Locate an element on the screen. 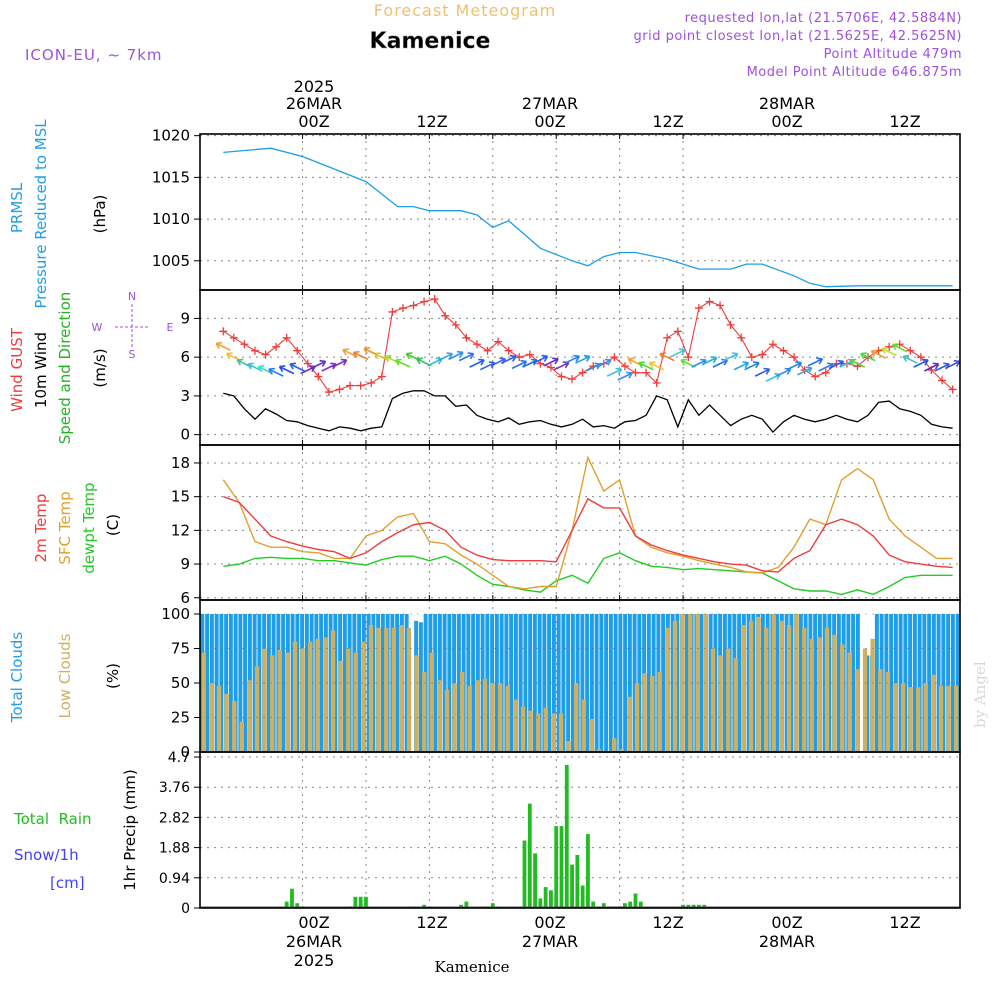 This screenshot has width=1000, height=1000. bottom-date-1: 26MAR is located at coordinates (314, 941).